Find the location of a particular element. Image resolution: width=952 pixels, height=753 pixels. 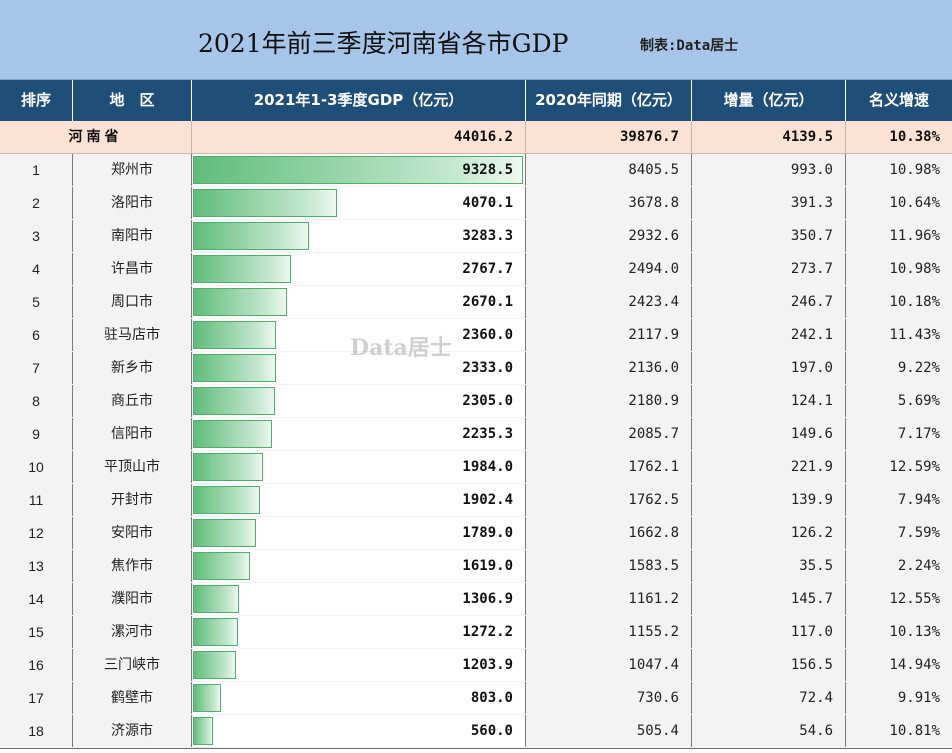

rank-cell: 13 is located at coordinates (36, 566).